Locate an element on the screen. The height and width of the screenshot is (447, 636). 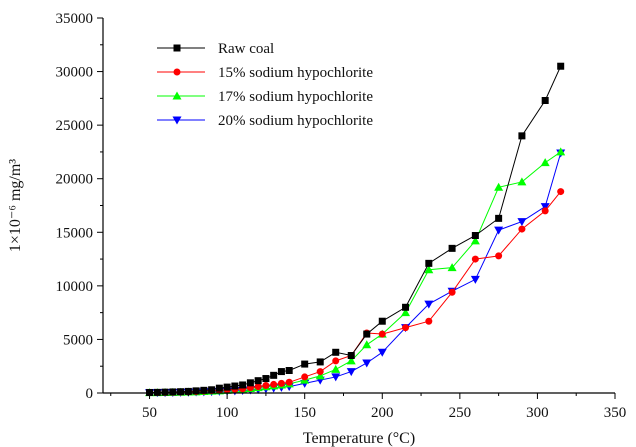
x-tick-label: 350 is located at coordinates (615, 413).